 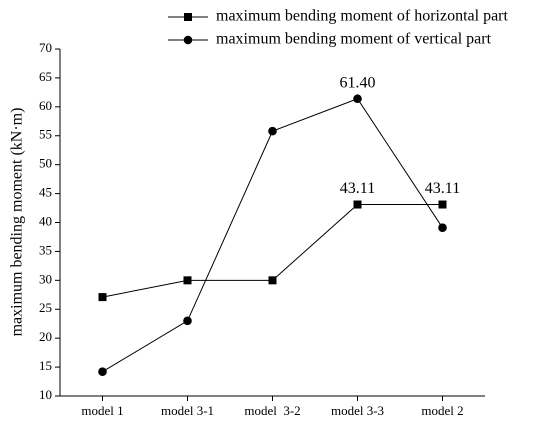 What do you see at coordinates (272, 410) in the screenshot?
I see `x-tick-label: model 3-2` at bounding box center [272, 410].